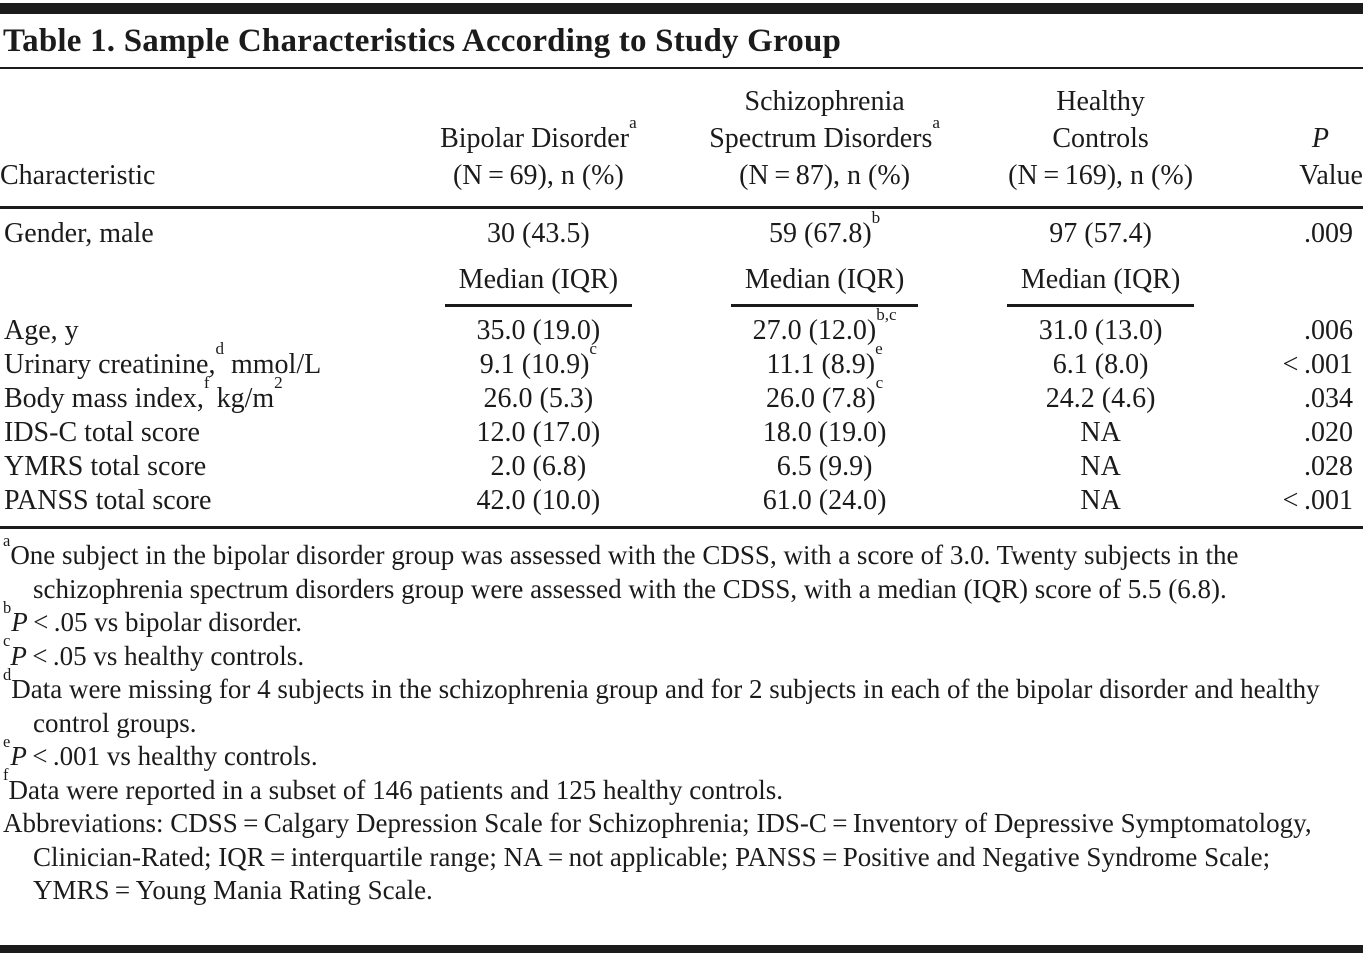 This screenshot has height=957, width=1363. Describe the element at coordinates (1100, 330) in the screenshot. I see `cell-healthy: 31.0 (13.0)` at that location.